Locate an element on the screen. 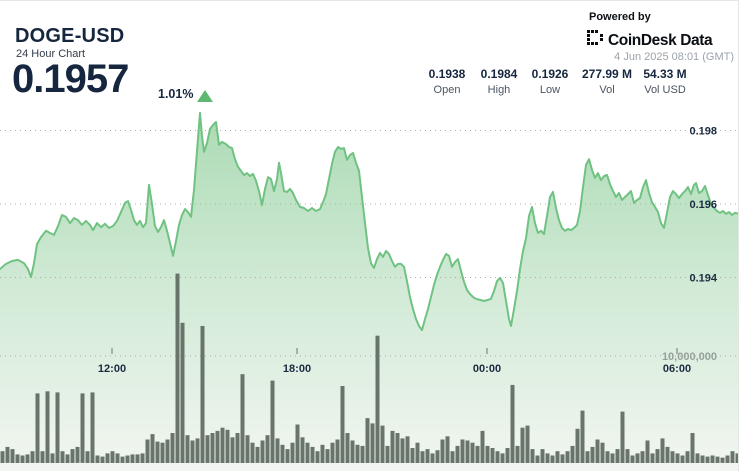  price-change-percent: 1.01% is located at coordinates (176, 94).